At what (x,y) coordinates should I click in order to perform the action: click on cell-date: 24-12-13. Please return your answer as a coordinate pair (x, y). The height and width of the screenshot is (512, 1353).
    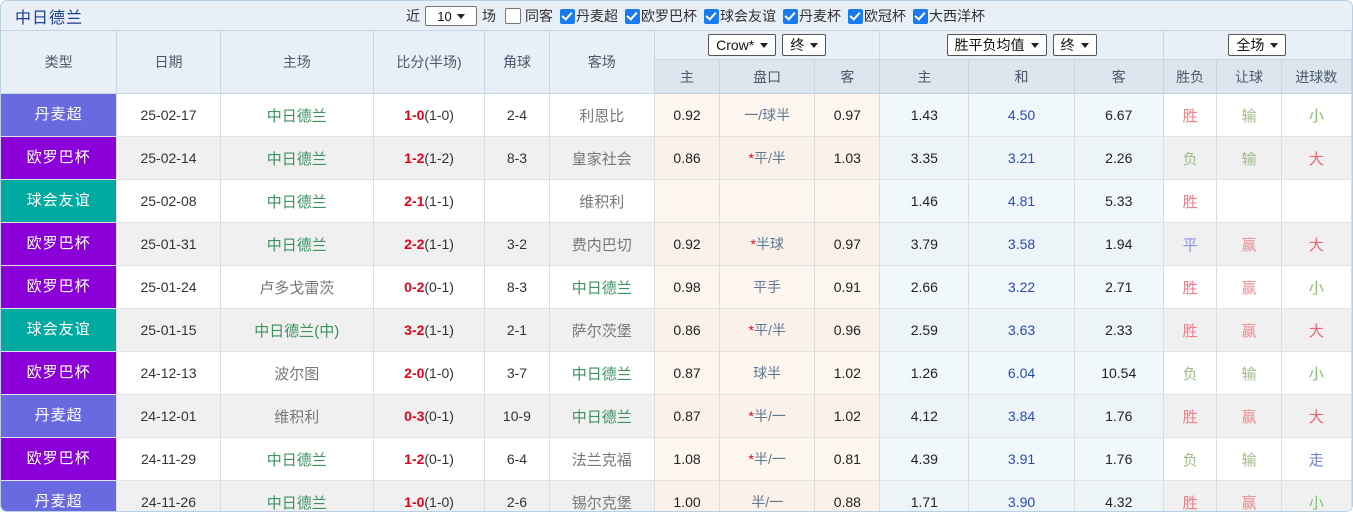
    Looking at the image, I should click on (168, 373).